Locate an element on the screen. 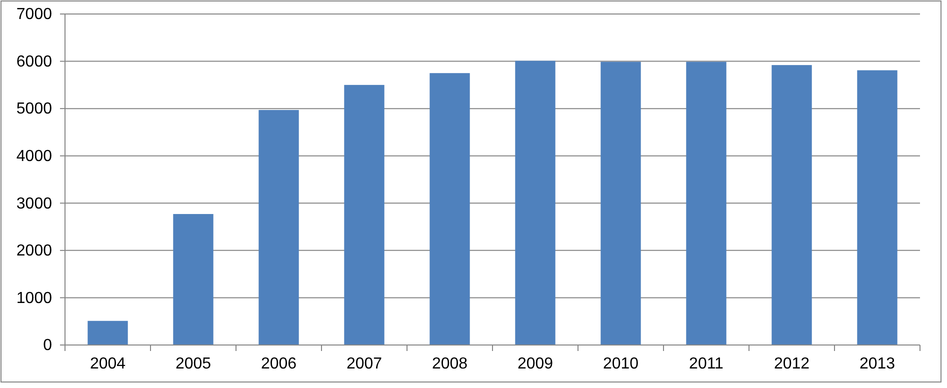  x-tick-label: 2009 is located at coordinates (535, 363).